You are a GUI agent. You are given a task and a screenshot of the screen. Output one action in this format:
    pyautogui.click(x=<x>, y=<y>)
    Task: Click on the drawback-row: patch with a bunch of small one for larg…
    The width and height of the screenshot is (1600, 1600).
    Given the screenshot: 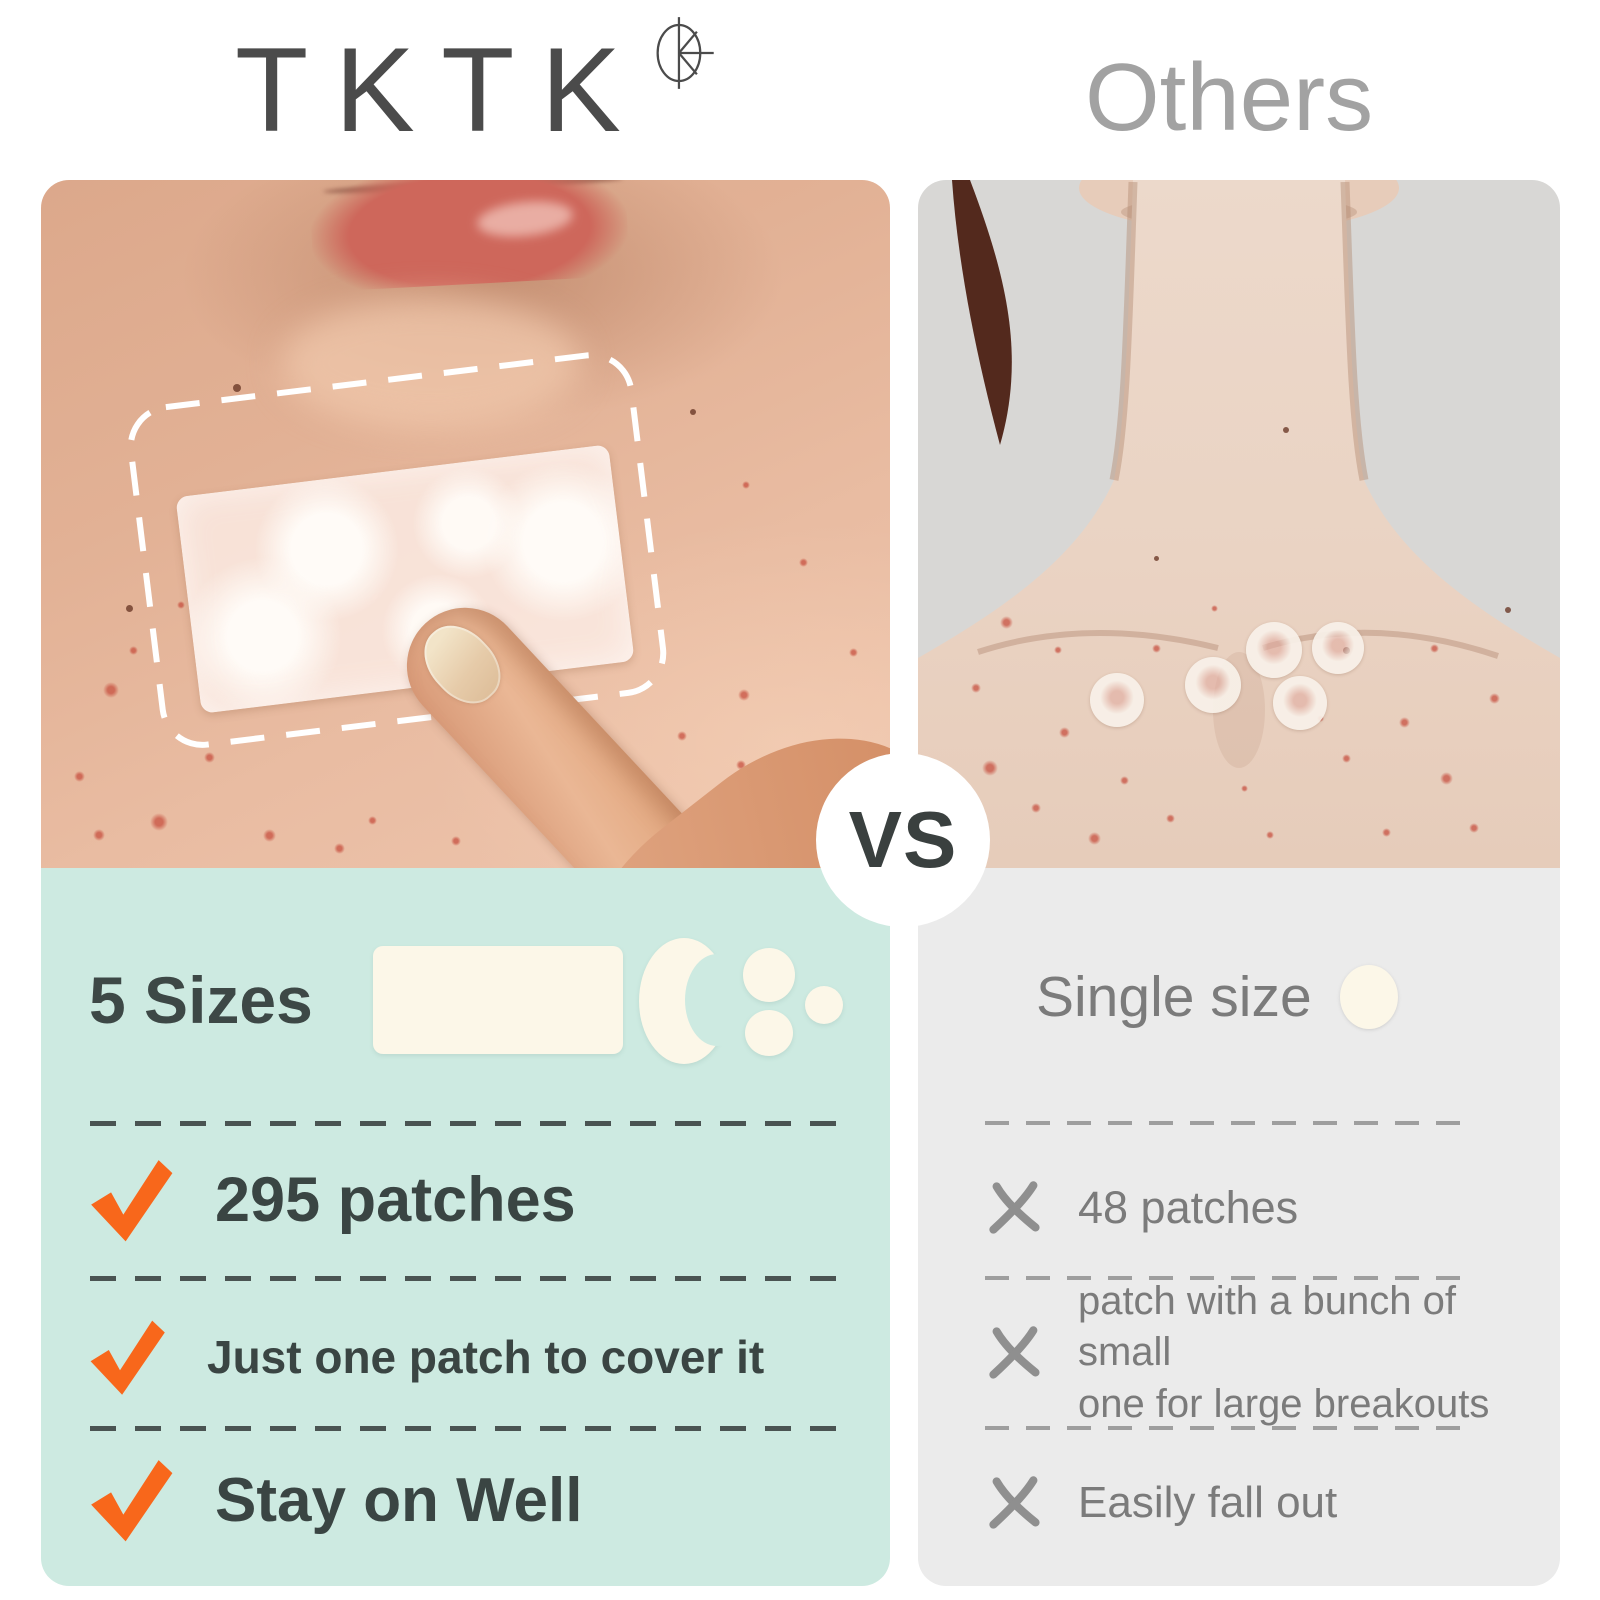 What is the action you would take?
    pyautogui.click(x=1274, y=1352)
    